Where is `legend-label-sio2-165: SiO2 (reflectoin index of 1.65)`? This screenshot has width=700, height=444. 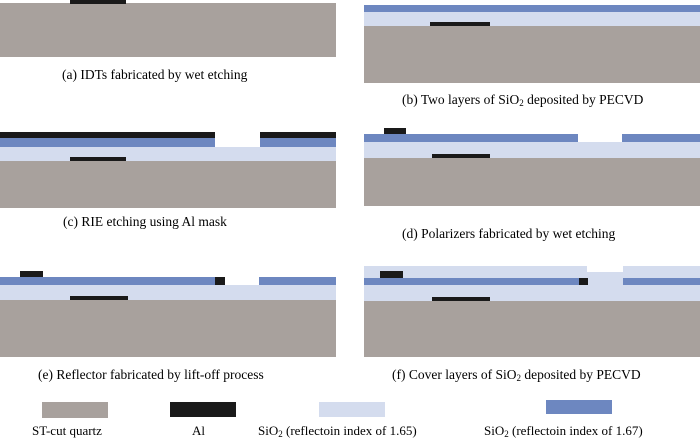
legend-label-sio2-165: SiO2 (reflectoin index of 1.65) is located at coordinates (337, 431).